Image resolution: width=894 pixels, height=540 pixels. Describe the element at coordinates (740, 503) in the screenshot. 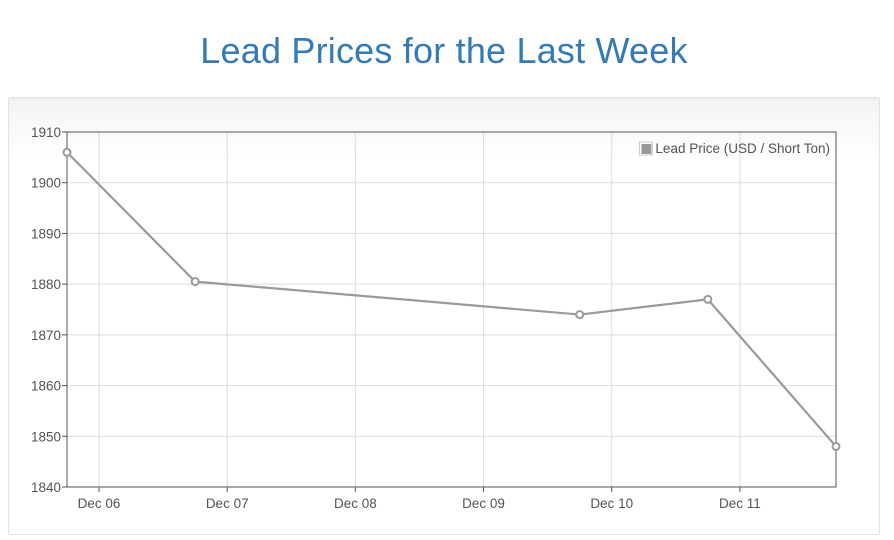

I see `x-tick-label: Dec 11` at that location.